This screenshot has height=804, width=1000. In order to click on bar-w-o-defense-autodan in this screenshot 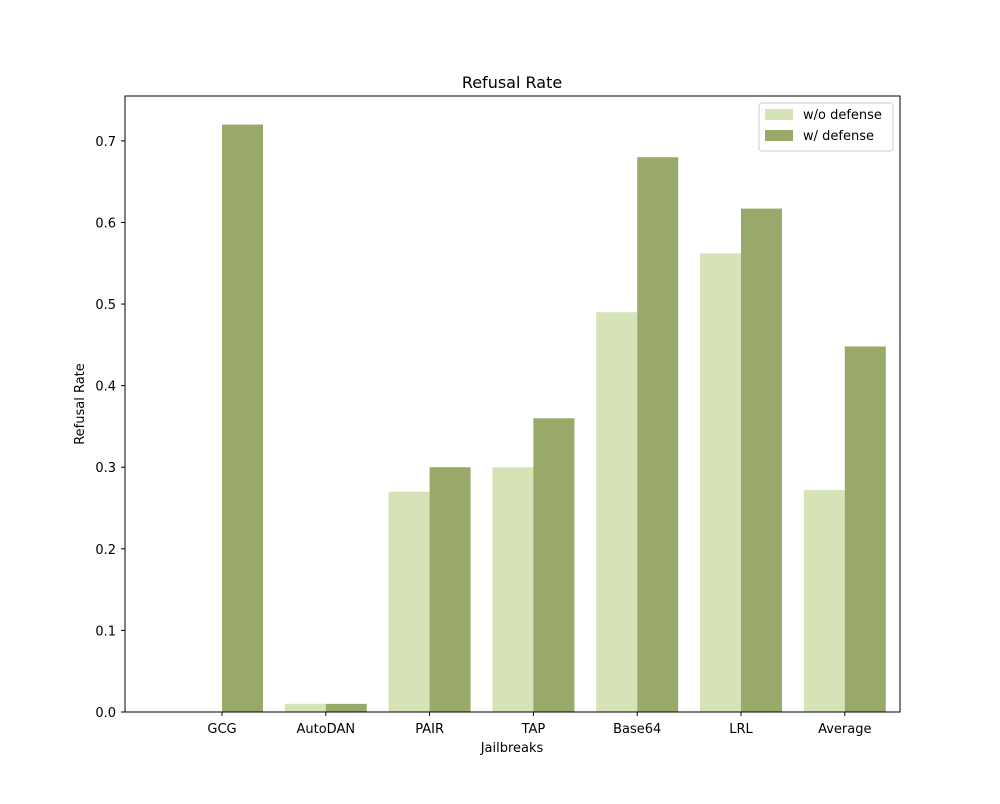, I will do `click(305, 707)`.